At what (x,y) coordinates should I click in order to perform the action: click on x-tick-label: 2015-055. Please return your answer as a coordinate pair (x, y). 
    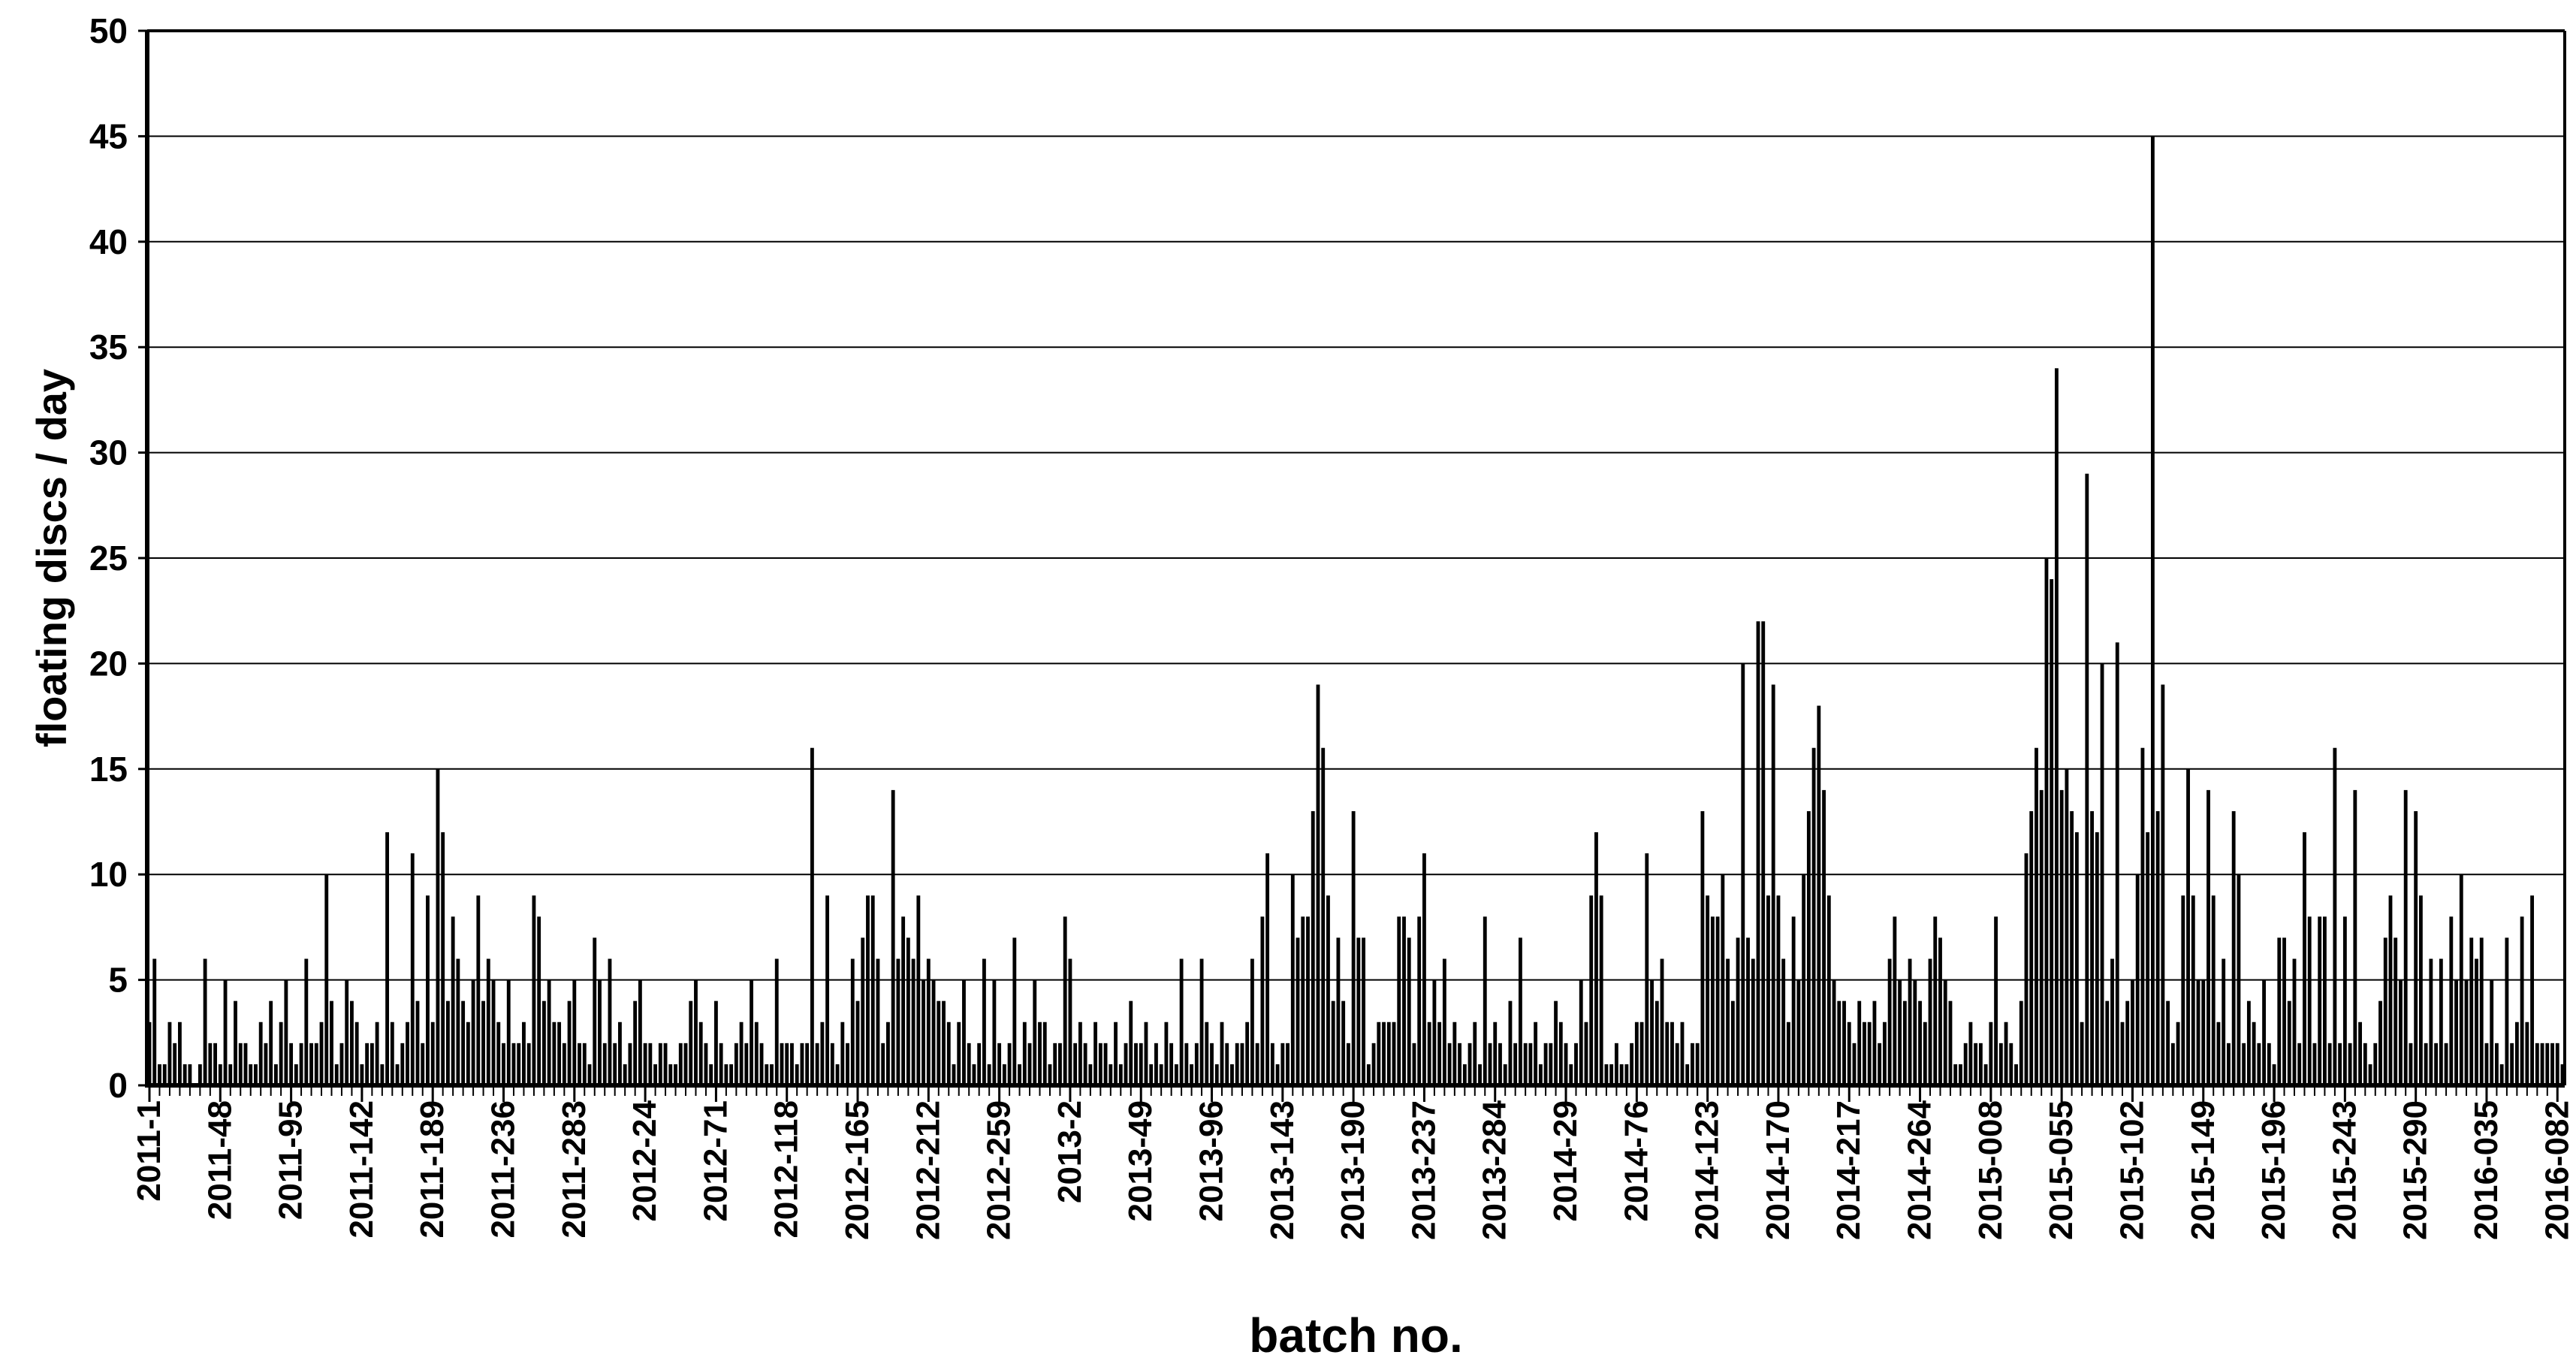
    Looking at the image, I should click on (2061, 1170).